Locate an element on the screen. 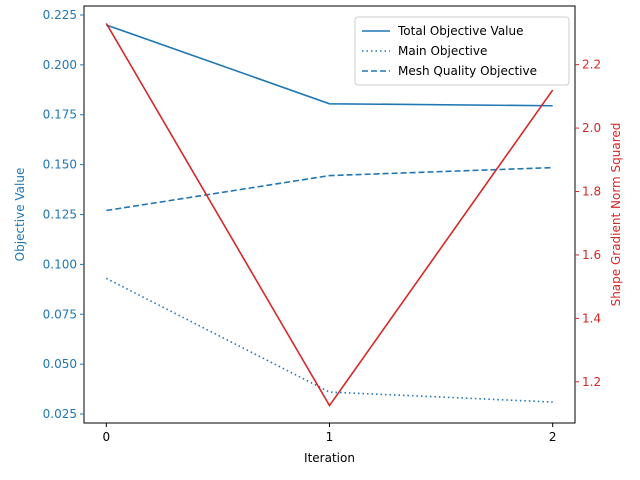 The height and width of the screenshot is (480, 640). y-tick-label-right: 1.8 is located at coordinates (591, 192).